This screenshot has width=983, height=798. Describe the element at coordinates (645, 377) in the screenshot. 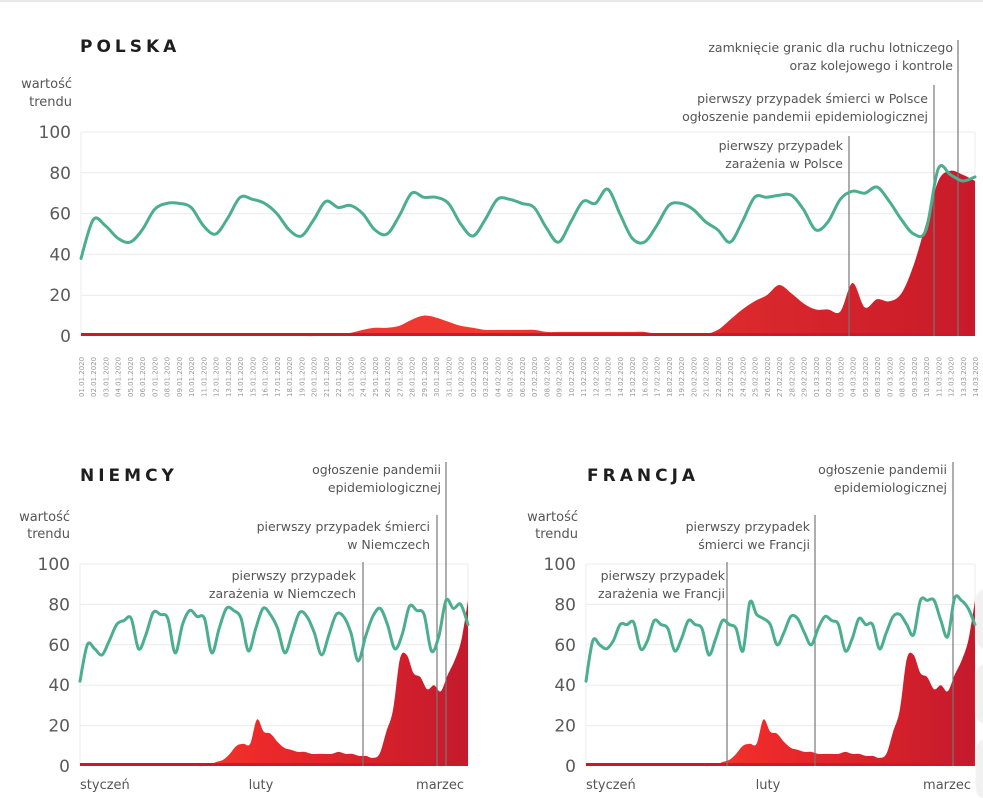

I see `x-tick-label: 16.02.2020` at that location.